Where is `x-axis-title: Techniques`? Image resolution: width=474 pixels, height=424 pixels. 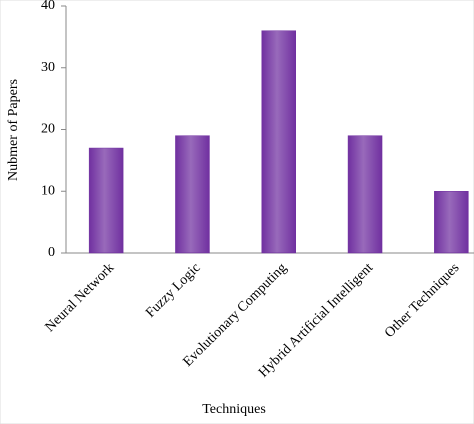 x-axis-title: Techniques is located at coordinates (234, 409).